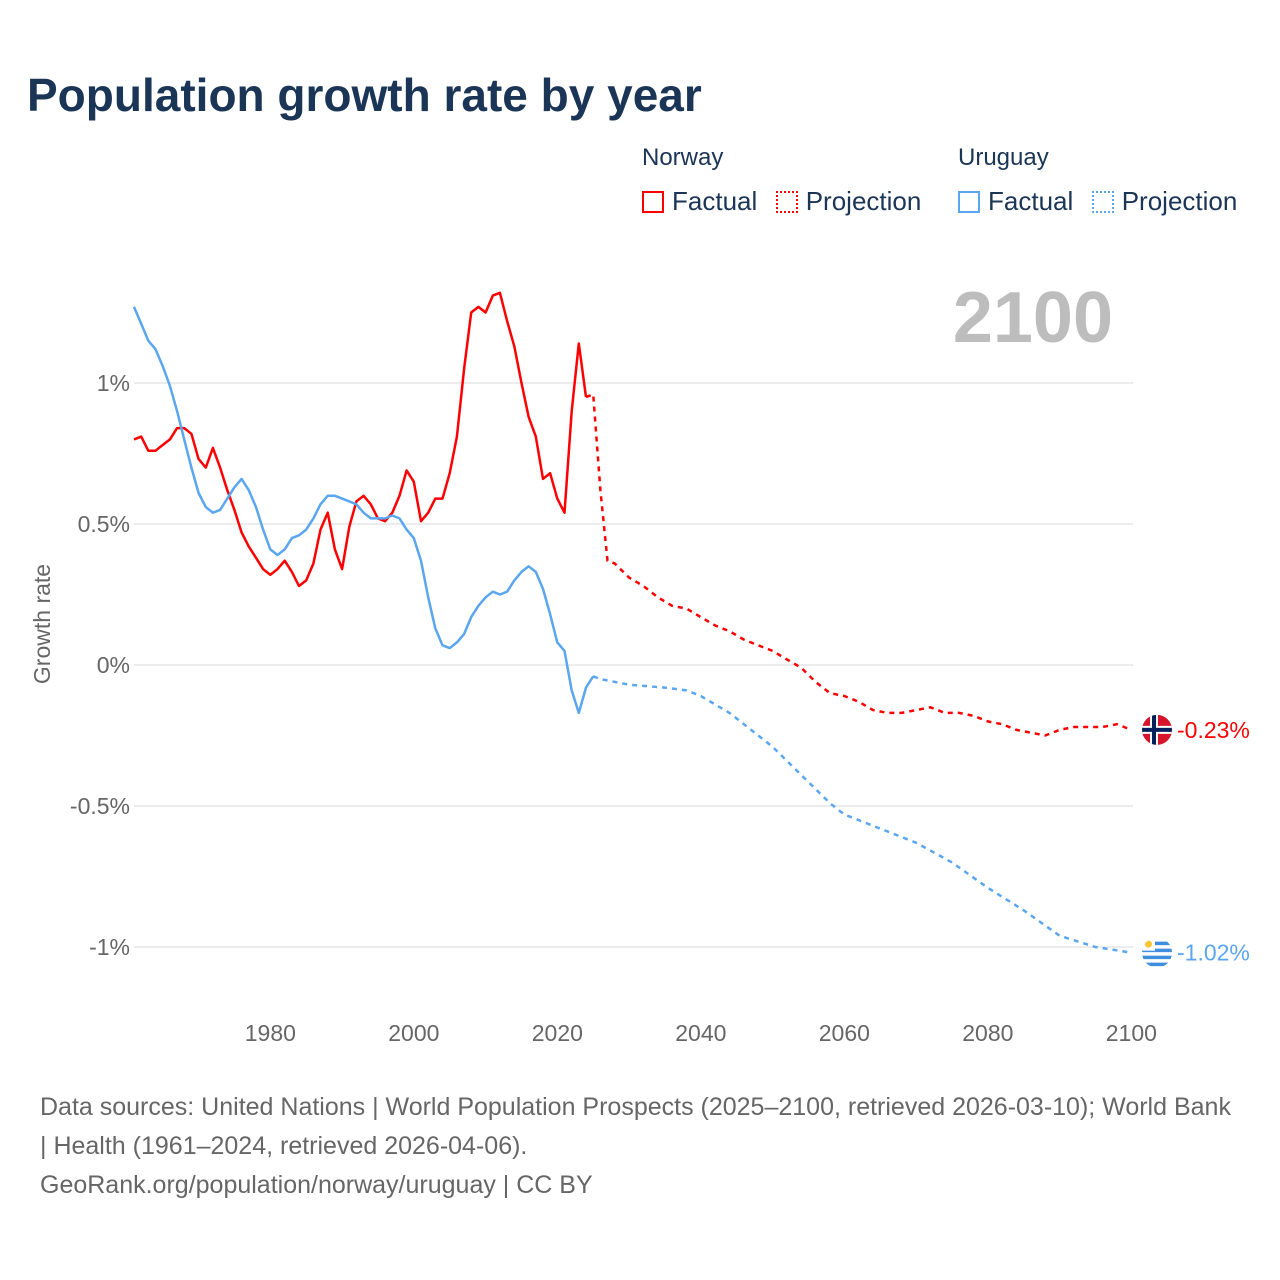 Image resolution: width=1280 pixels, height=1280 pixels. I want to click on y-tick-label: -1%, so click(109, 947).